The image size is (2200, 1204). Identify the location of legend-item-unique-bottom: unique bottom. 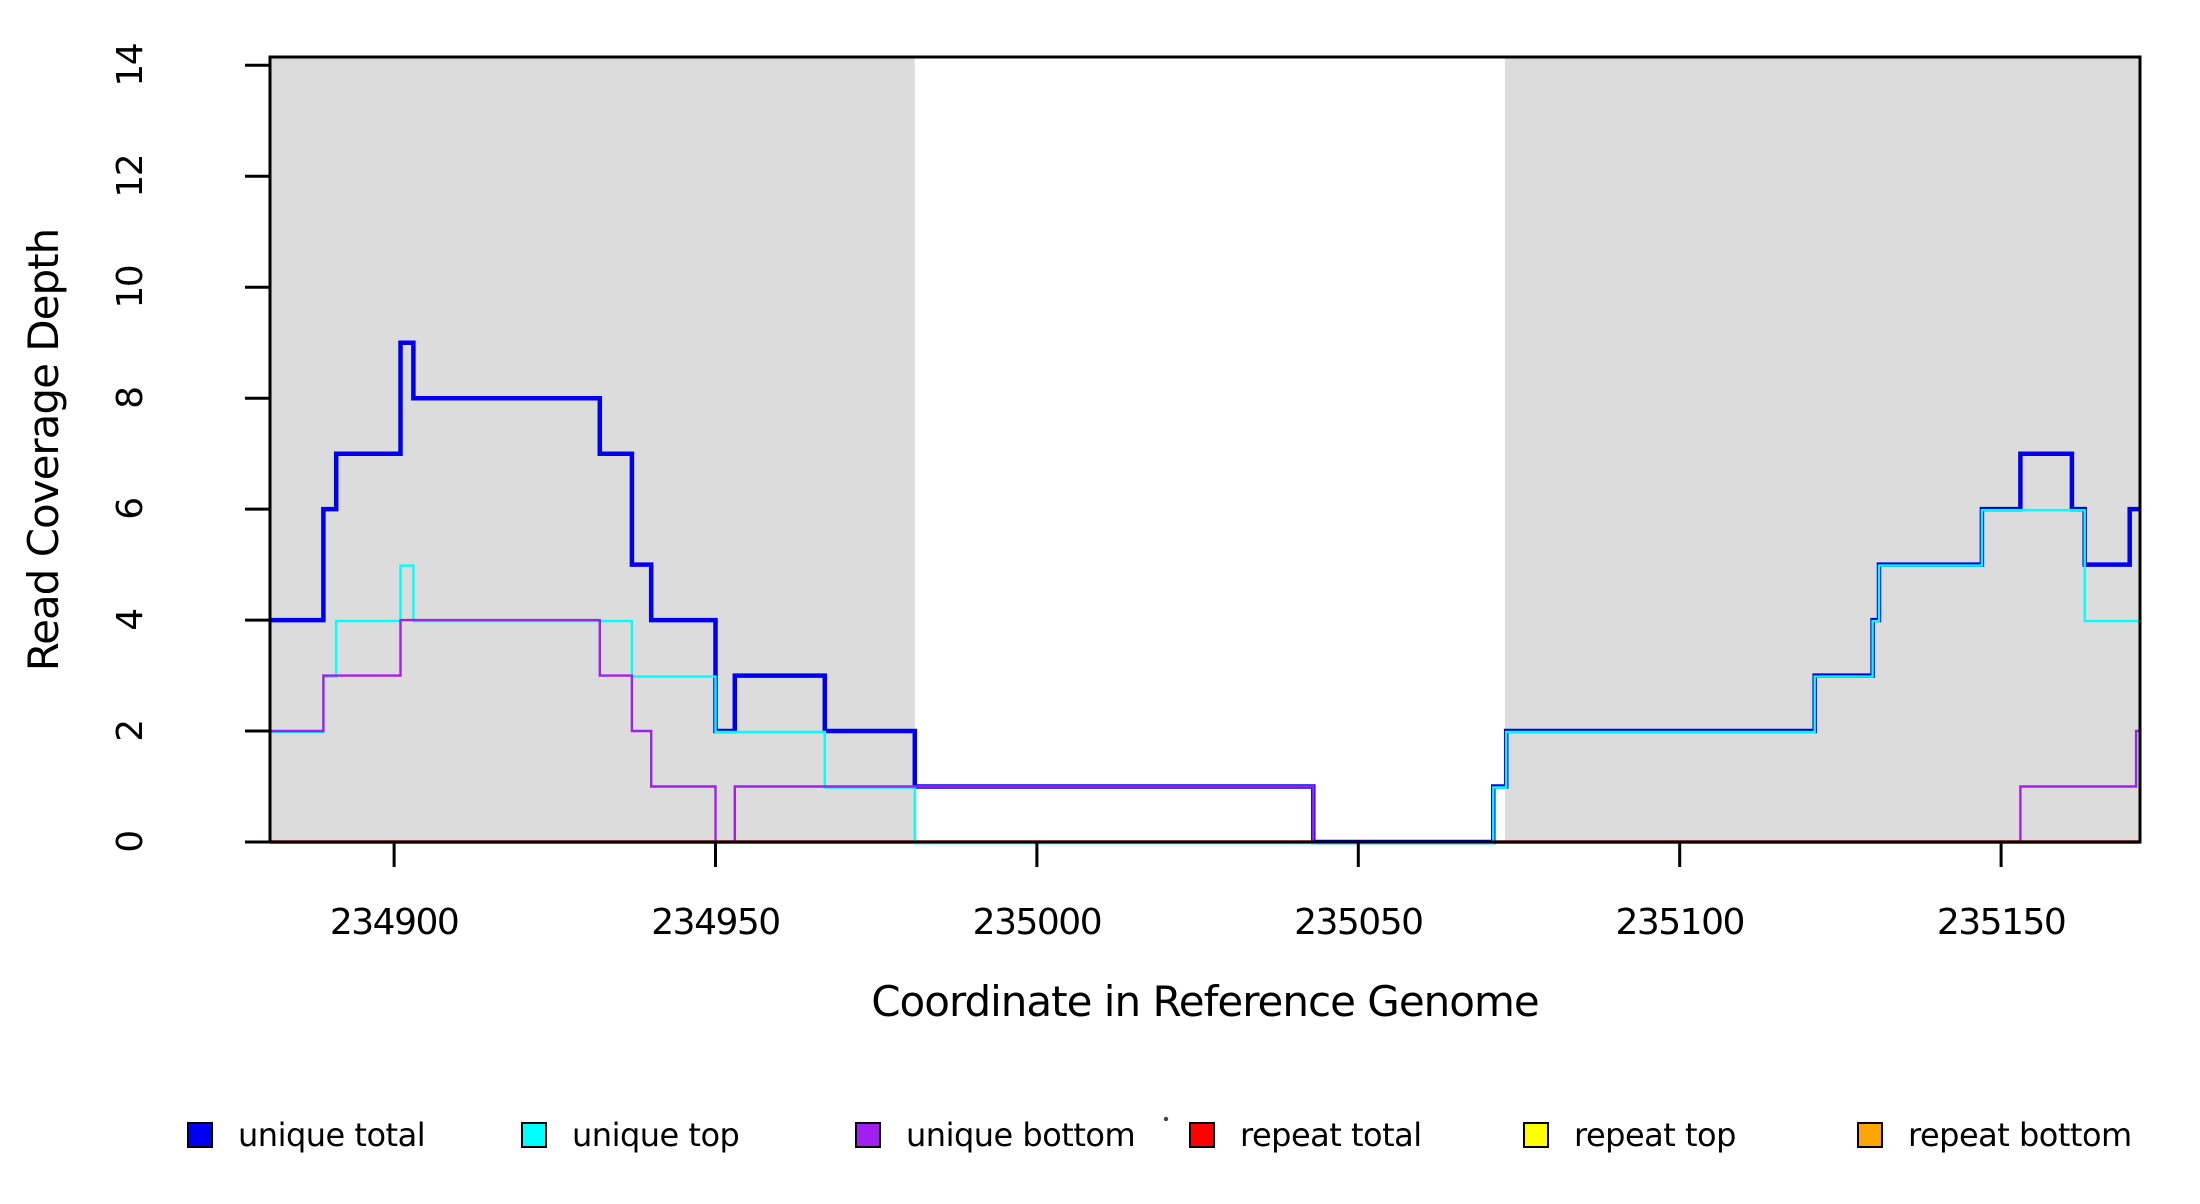
(995, 1135).